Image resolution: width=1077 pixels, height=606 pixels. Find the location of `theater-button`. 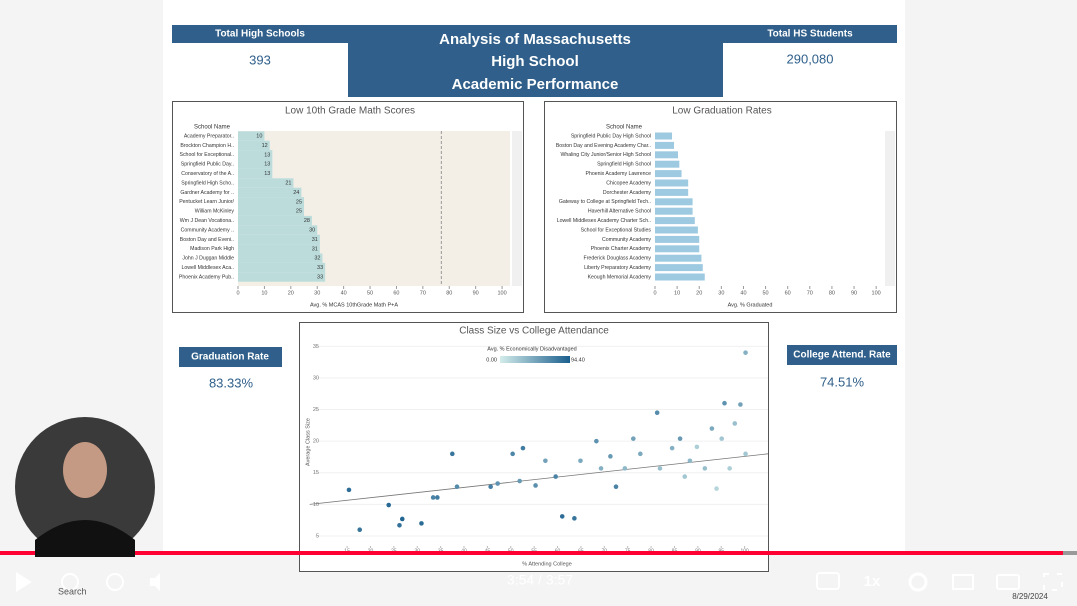

theater-button is located at coordinates (1008, 582).